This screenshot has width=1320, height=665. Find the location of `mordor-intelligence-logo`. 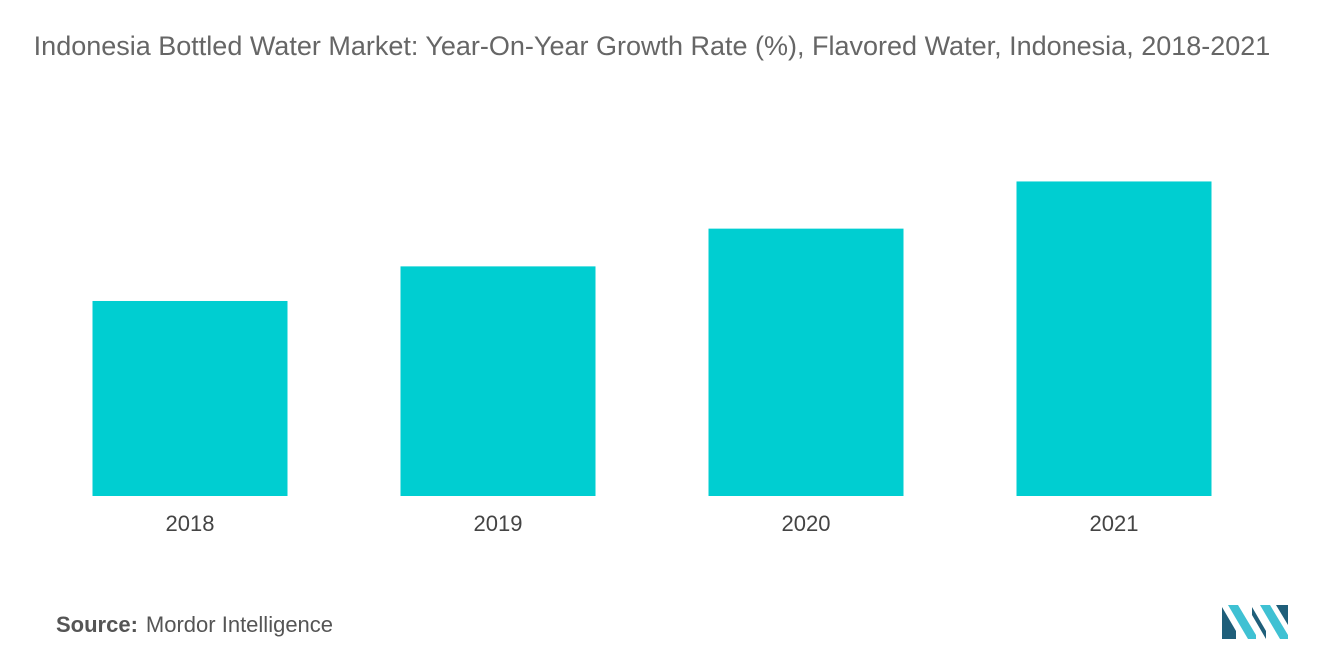

mordor-intelligence-logo is located at coordinates (1255, 622).